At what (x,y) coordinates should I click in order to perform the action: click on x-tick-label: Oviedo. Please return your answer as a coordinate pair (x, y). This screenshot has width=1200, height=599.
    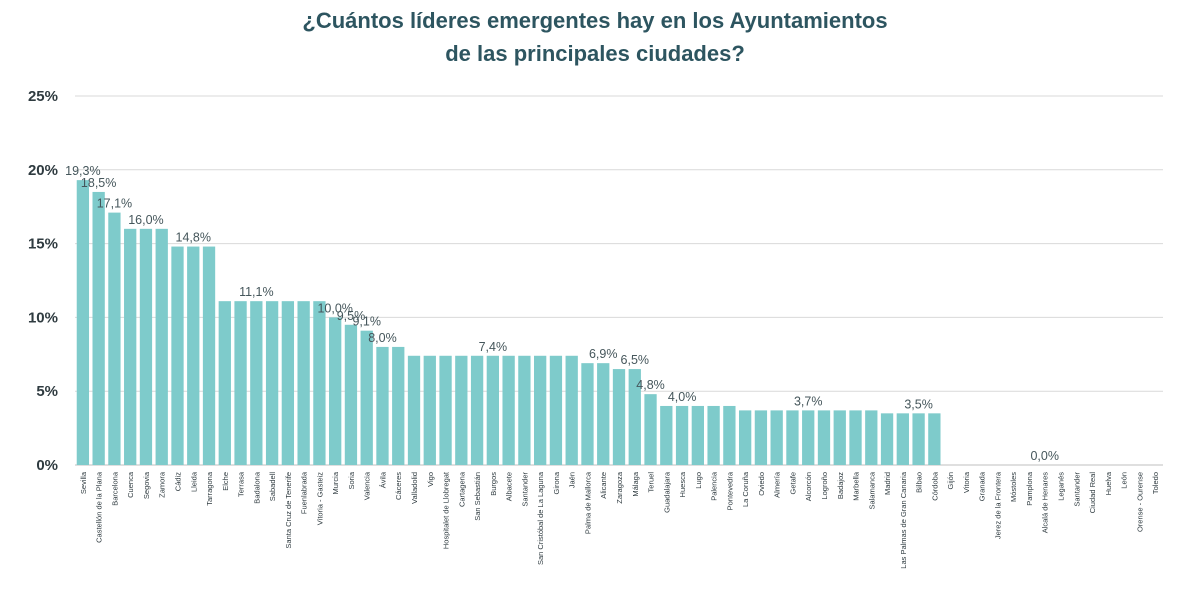
    Looking at the image, I should click on (761, 484).